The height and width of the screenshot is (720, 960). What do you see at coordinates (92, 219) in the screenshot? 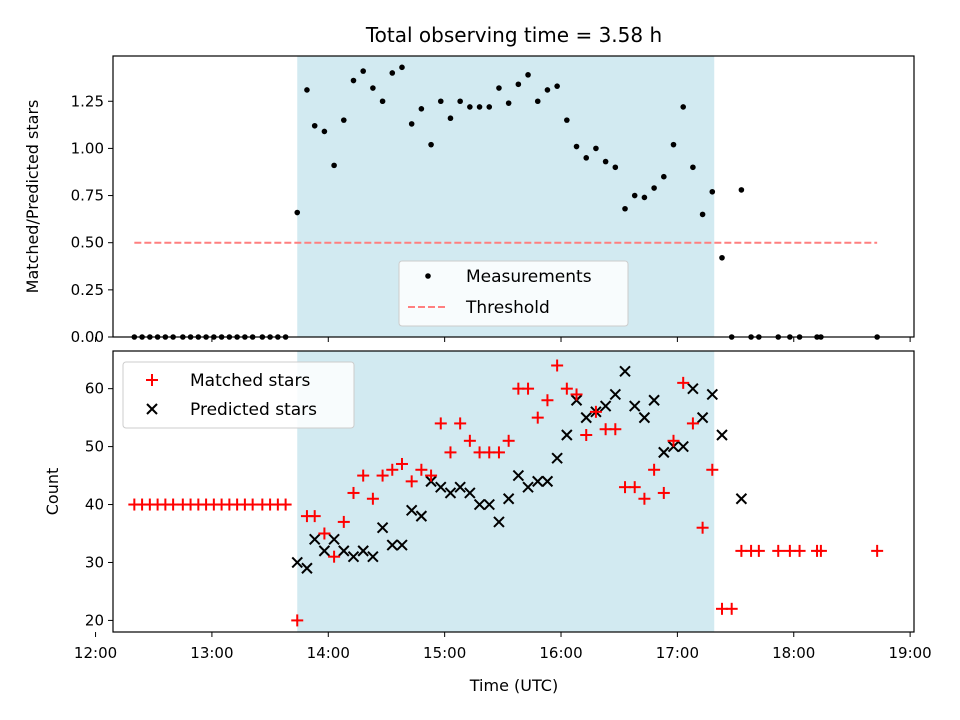
I see `top-y-ticks: 0.00 0.25 0.50 0.75 1.00 1.25` at bounding box center [92, 219].